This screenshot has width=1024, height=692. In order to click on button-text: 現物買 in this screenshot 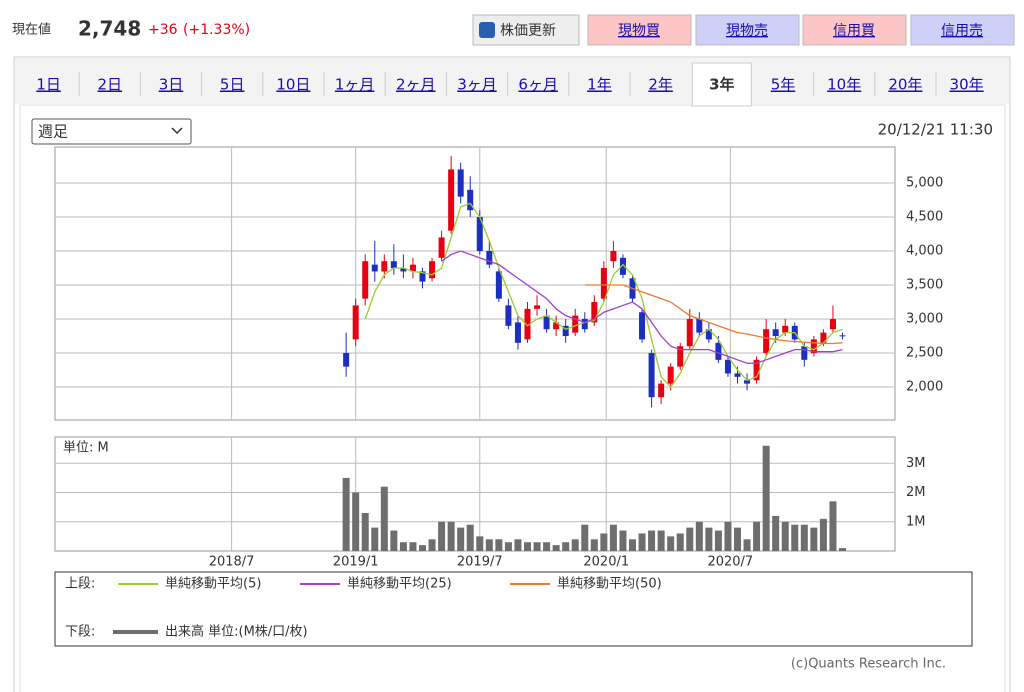, I will do `click(639, 31)`.